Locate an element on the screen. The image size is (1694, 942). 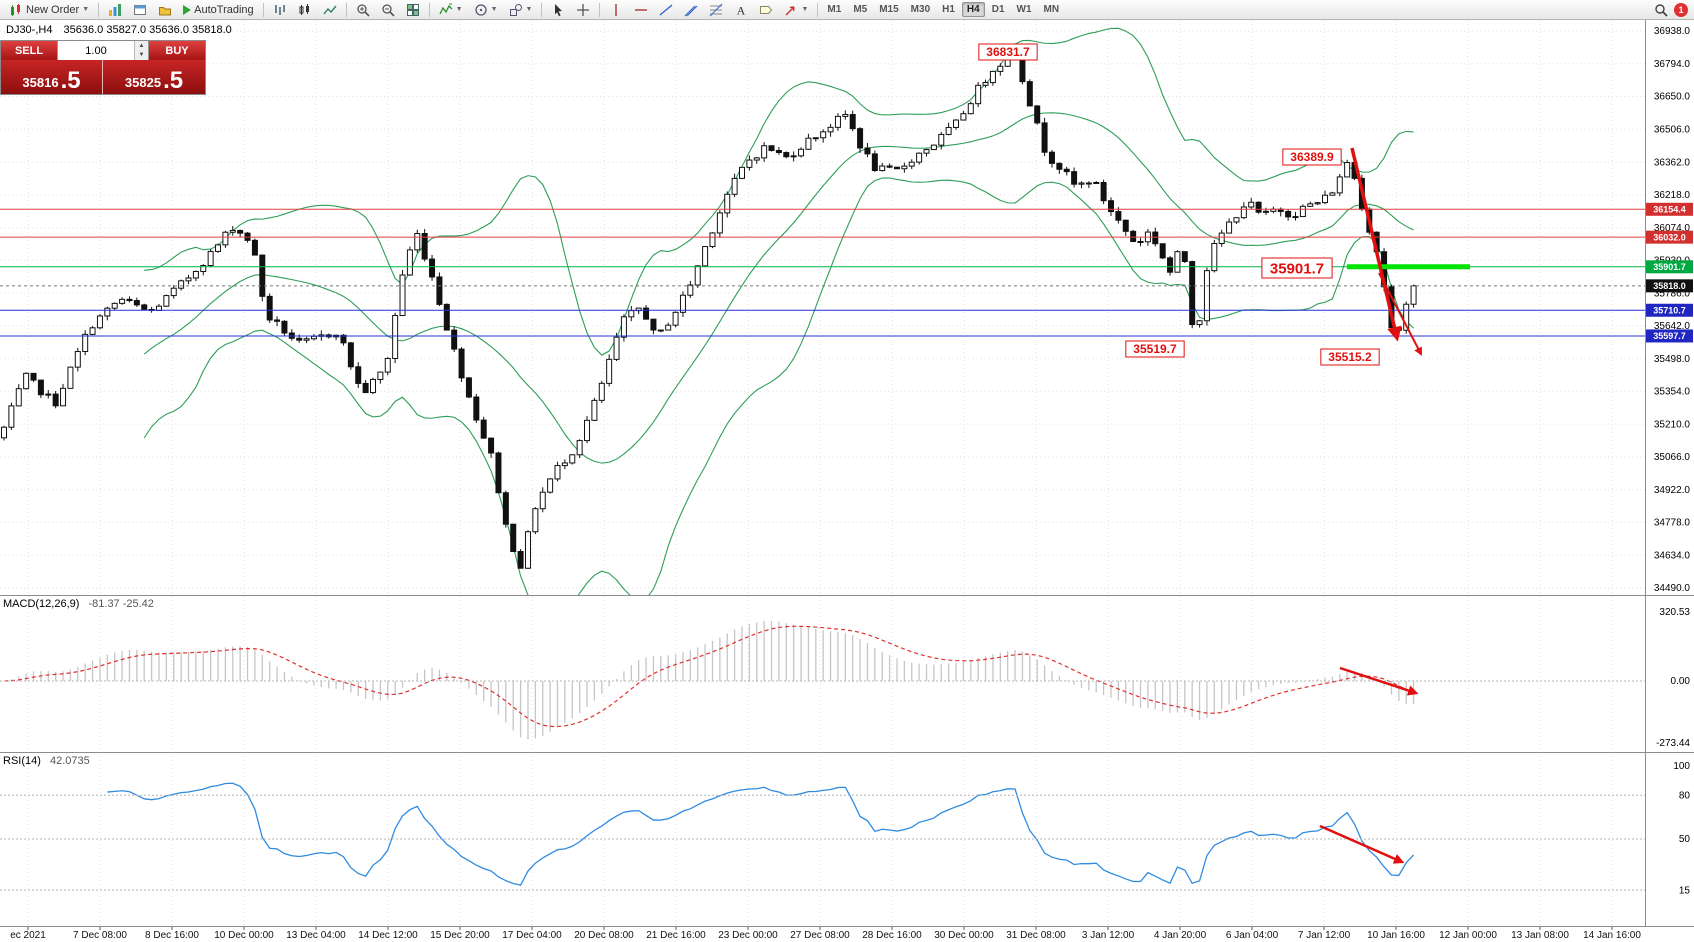
data-window-icon is located at coordinates (140, 10).